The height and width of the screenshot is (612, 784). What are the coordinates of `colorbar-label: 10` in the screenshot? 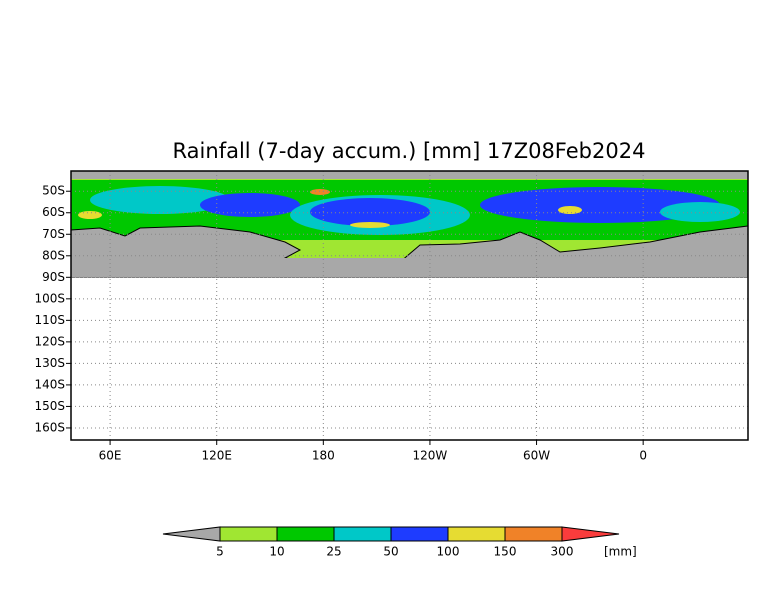 It's located at (276, 552).